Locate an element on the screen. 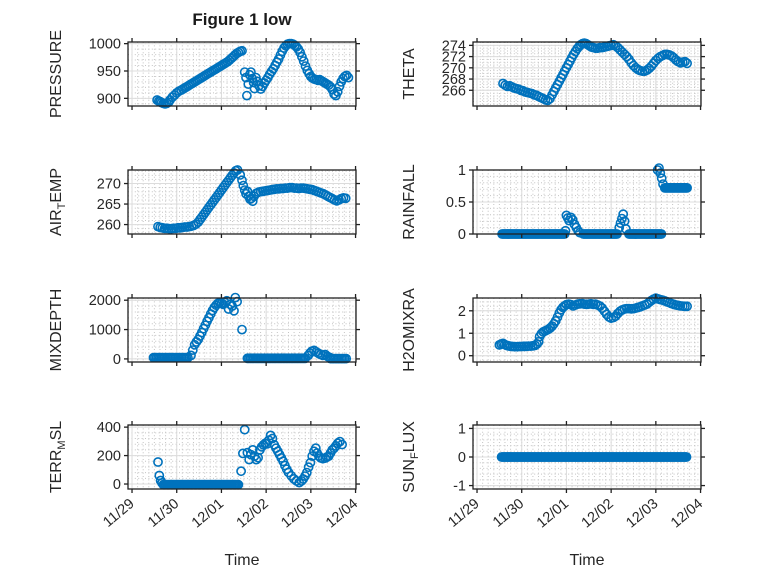 This screenshot has width=778, height=583. y-tick-labels: 260 265 270 is located at coordinates (109, 205).